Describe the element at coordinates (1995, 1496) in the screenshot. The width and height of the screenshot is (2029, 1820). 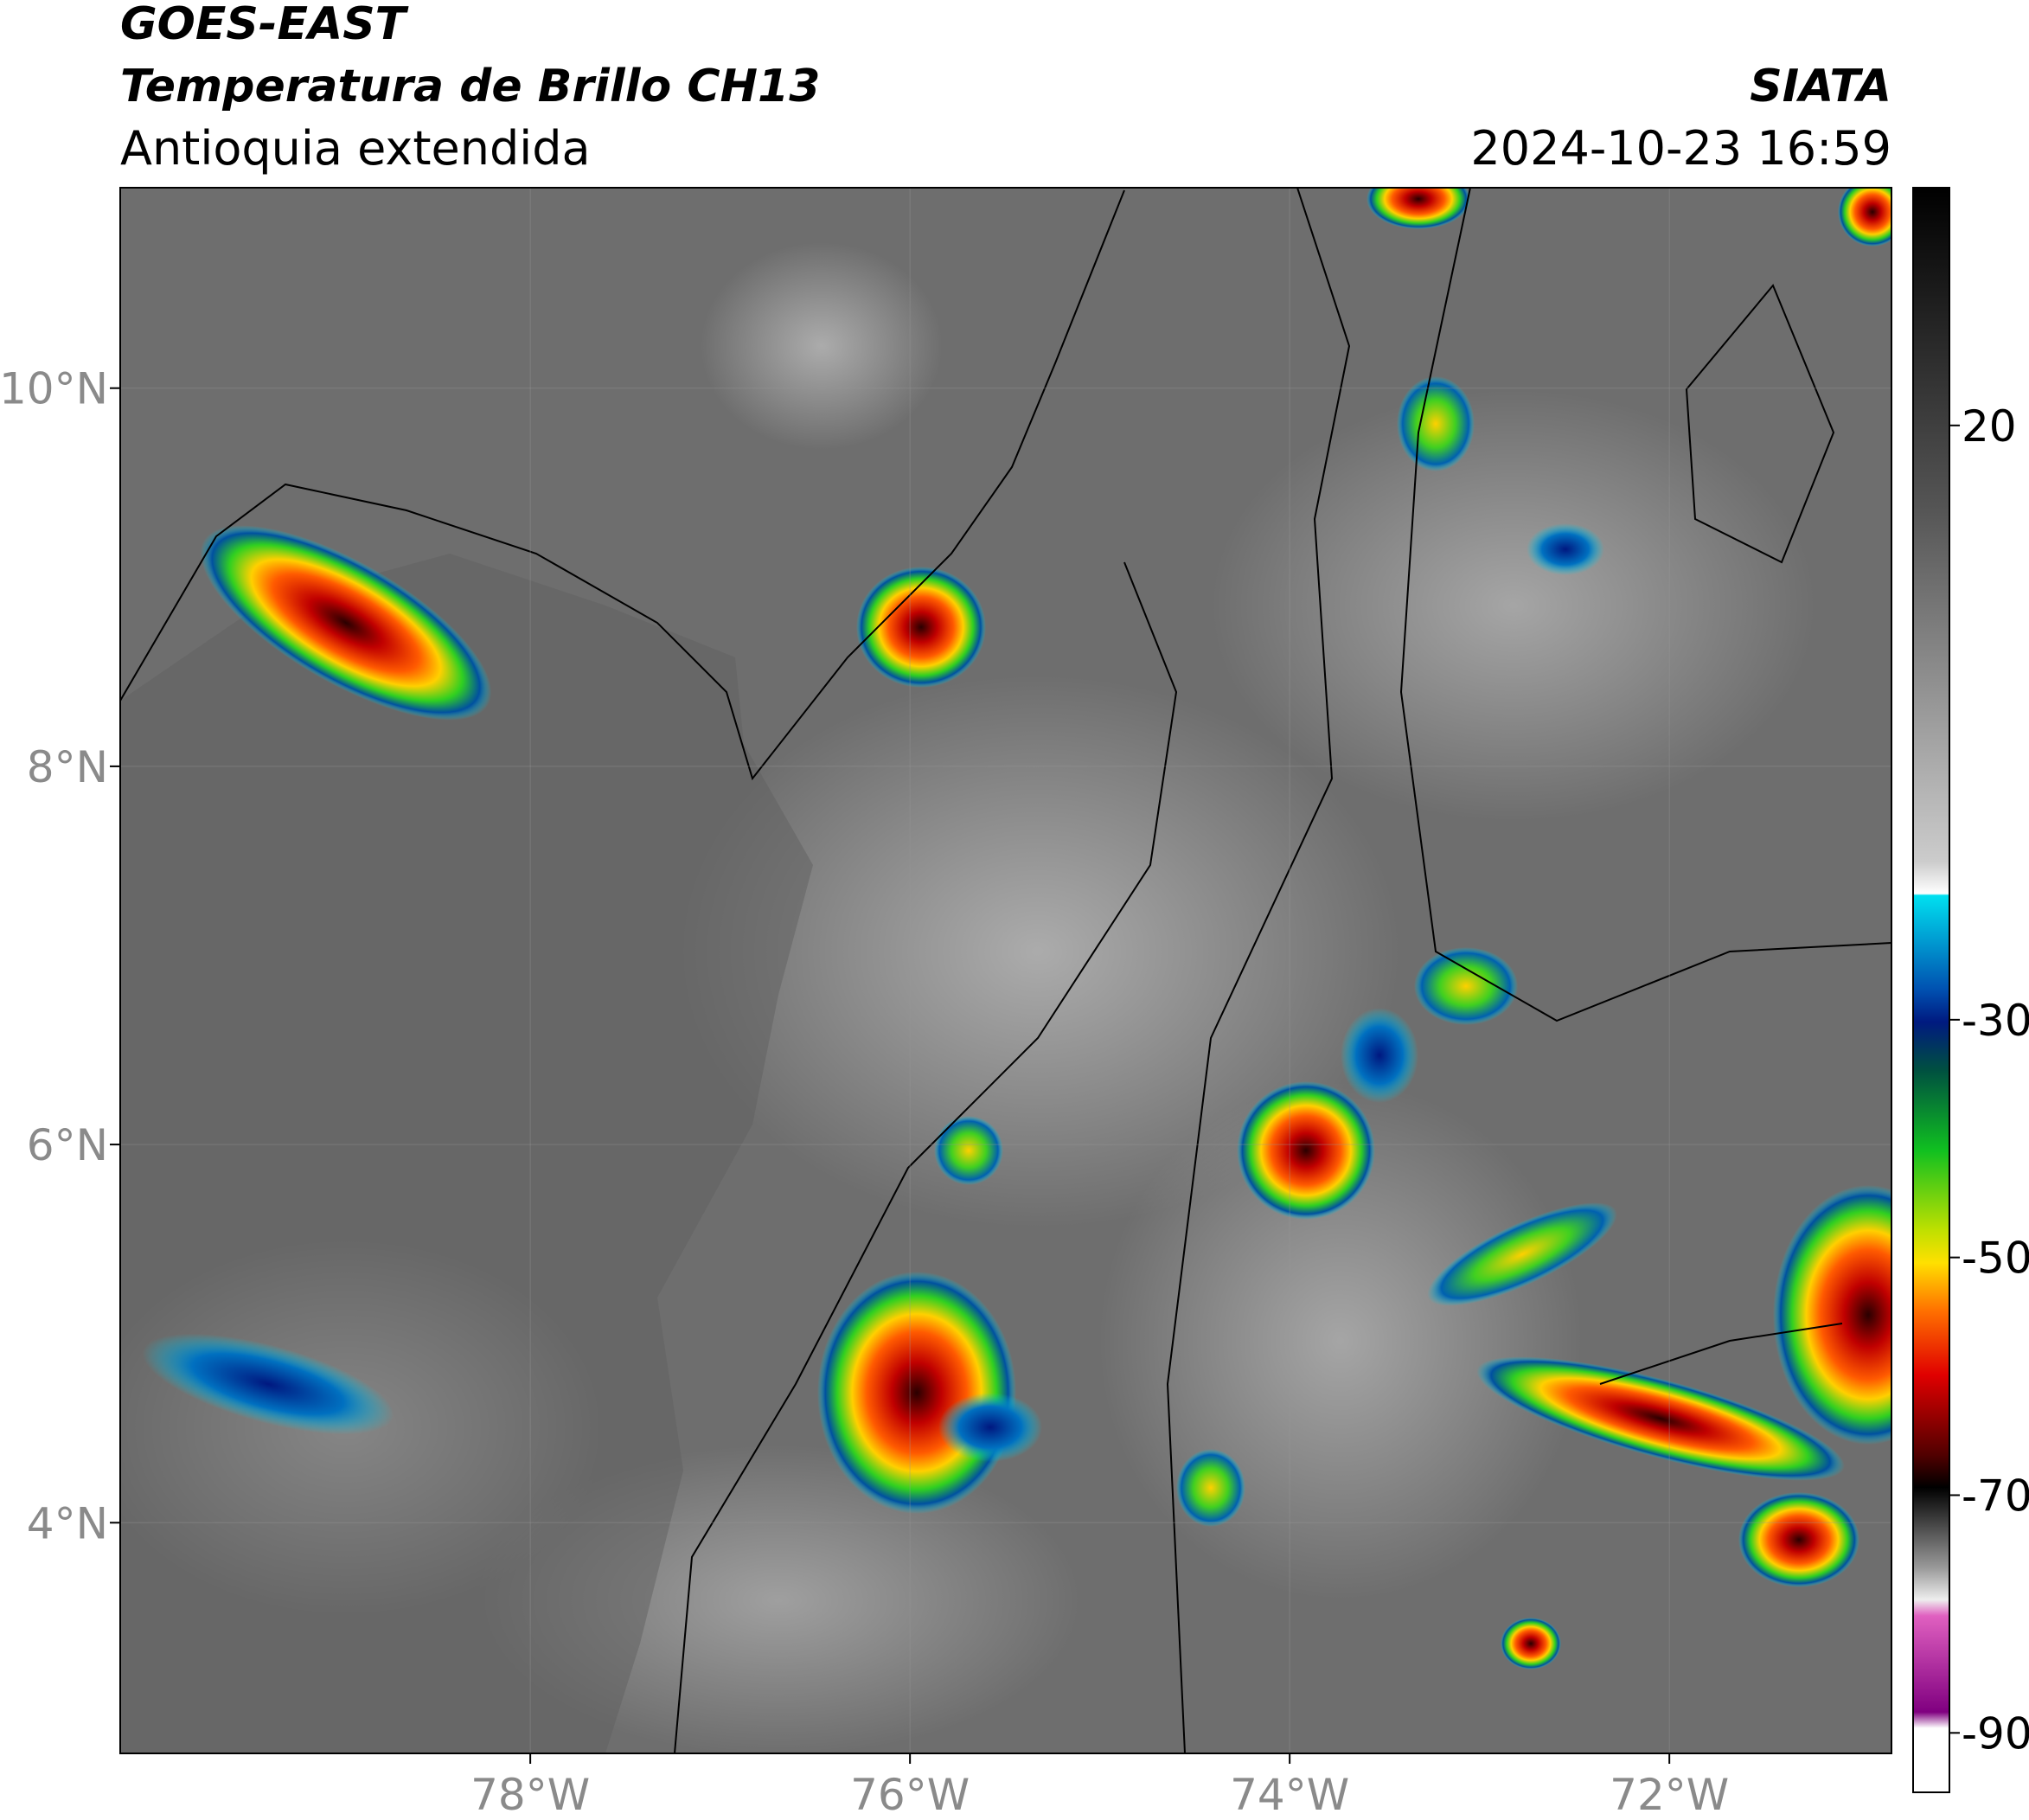
I see `colorbar-tick-label: -70` at that location.